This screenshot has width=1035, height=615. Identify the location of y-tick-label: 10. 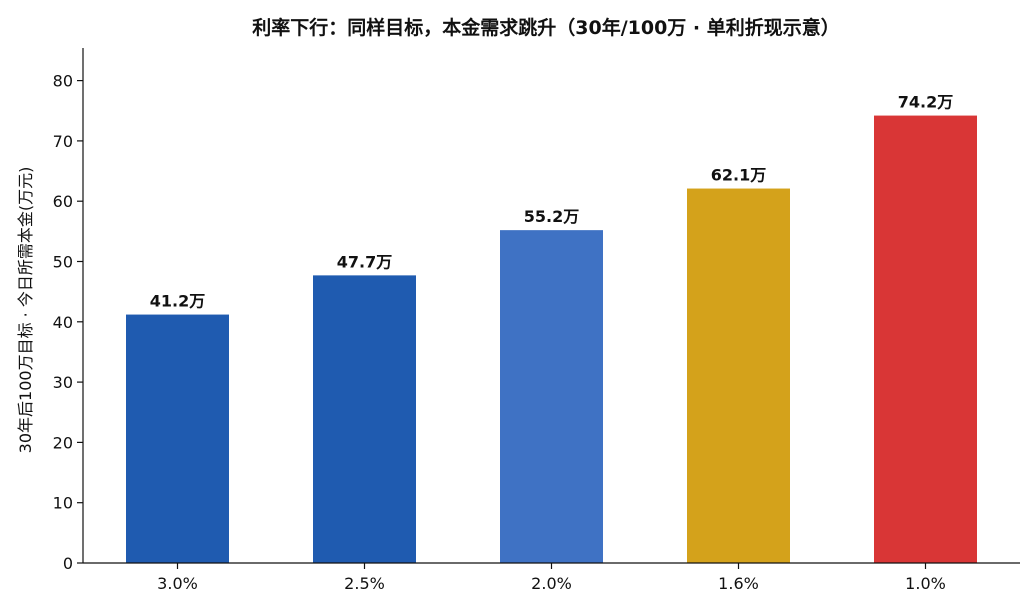
(63, 503).